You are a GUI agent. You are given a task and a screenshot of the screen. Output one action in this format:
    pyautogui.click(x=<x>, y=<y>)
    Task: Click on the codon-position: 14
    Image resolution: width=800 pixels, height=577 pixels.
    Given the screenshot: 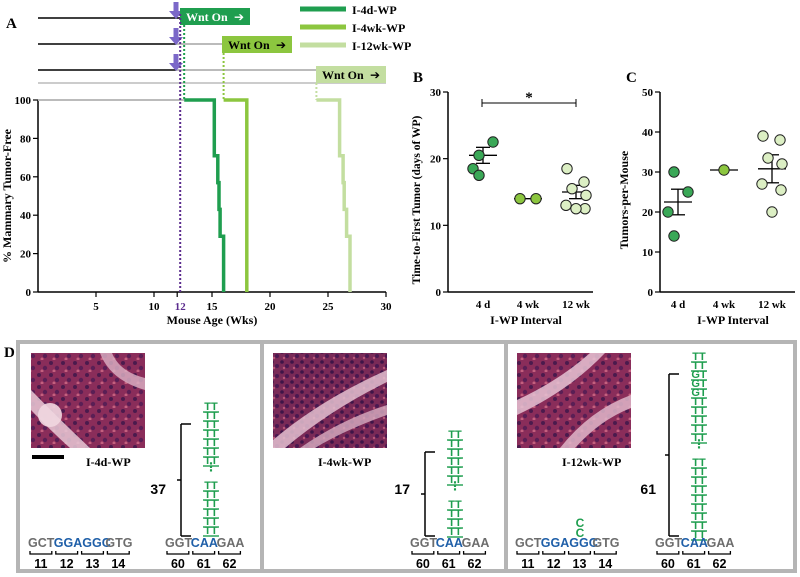 What is the action you would take?
    pyautogui.click(x=605, y=564)
    